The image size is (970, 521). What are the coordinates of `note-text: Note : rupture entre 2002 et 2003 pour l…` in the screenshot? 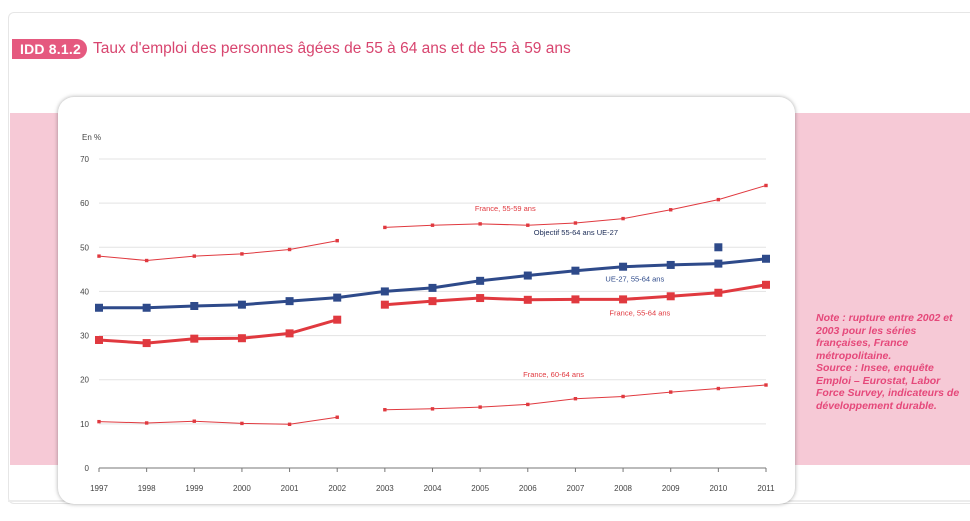 It's located at (884, 337).